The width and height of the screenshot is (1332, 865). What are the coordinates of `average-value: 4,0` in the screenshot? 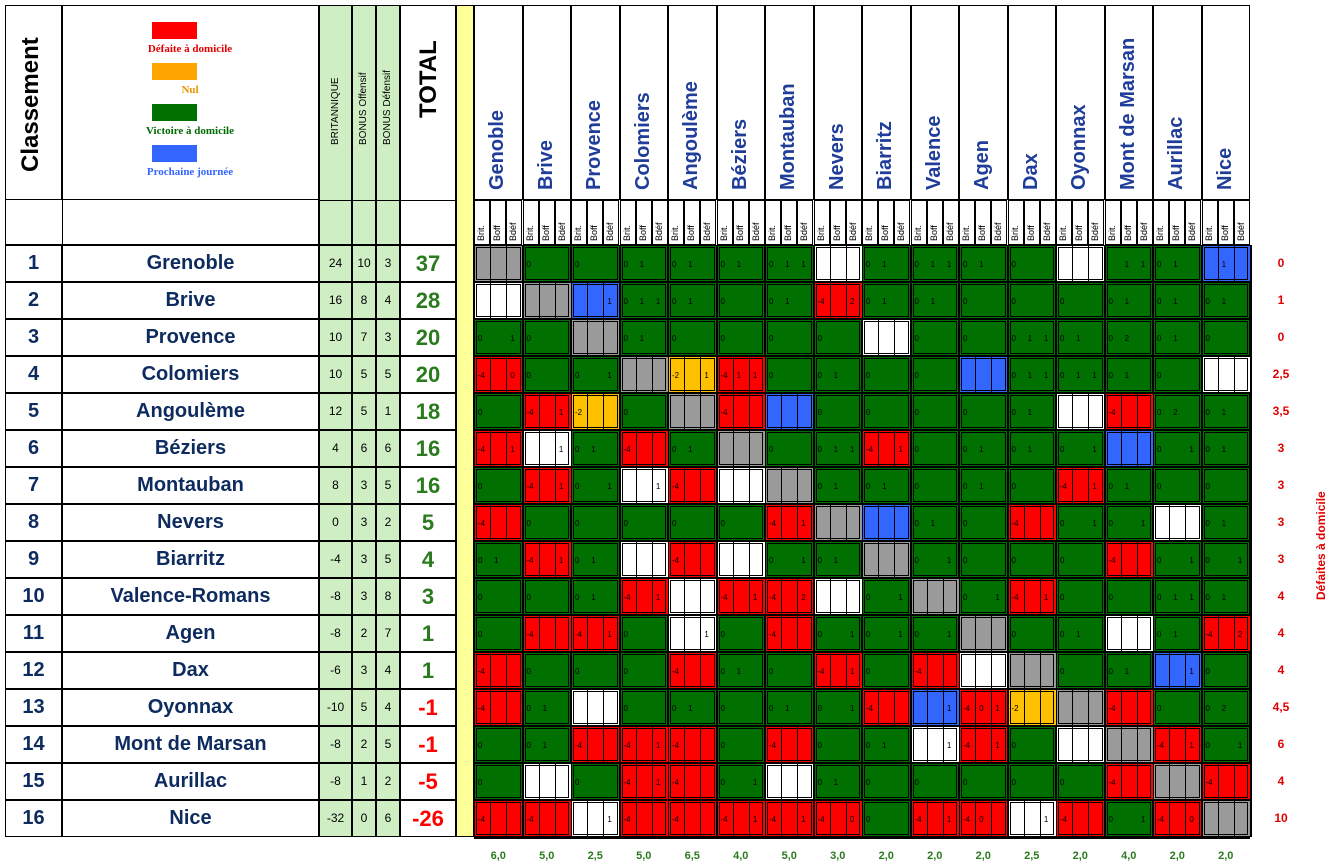 It's located at (1129, 856).